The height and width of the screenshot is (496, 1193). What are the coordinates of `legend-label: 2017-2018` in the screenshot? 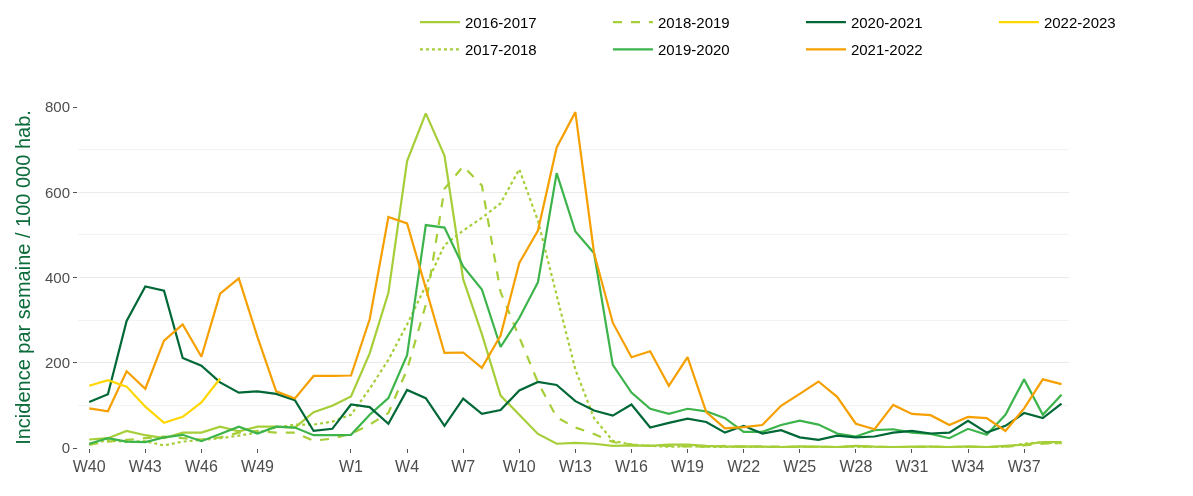 It's located at (500, 50).